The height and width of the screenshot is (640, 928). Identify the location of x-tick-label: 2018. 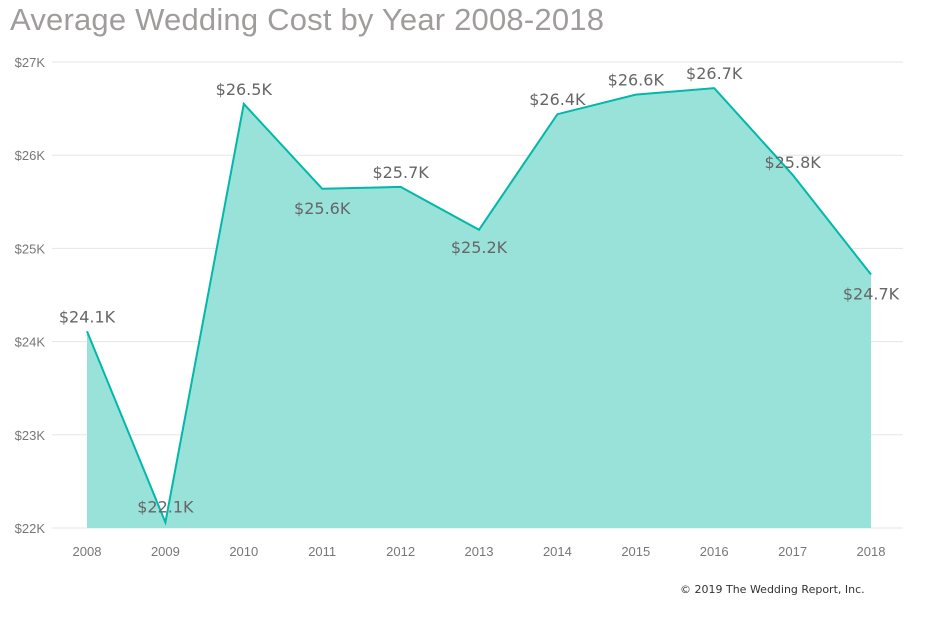
(871, 551).